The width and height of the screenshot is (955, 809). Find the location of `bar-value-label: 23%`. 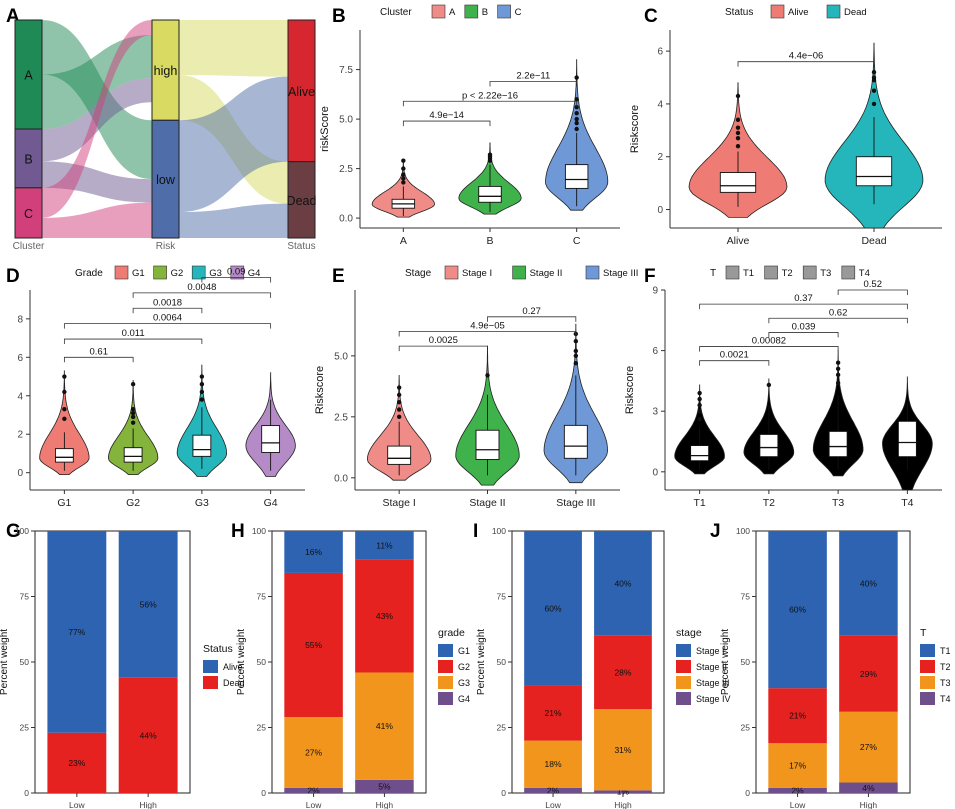

bar-value-label: 23% is located at coordinates (76, 763).